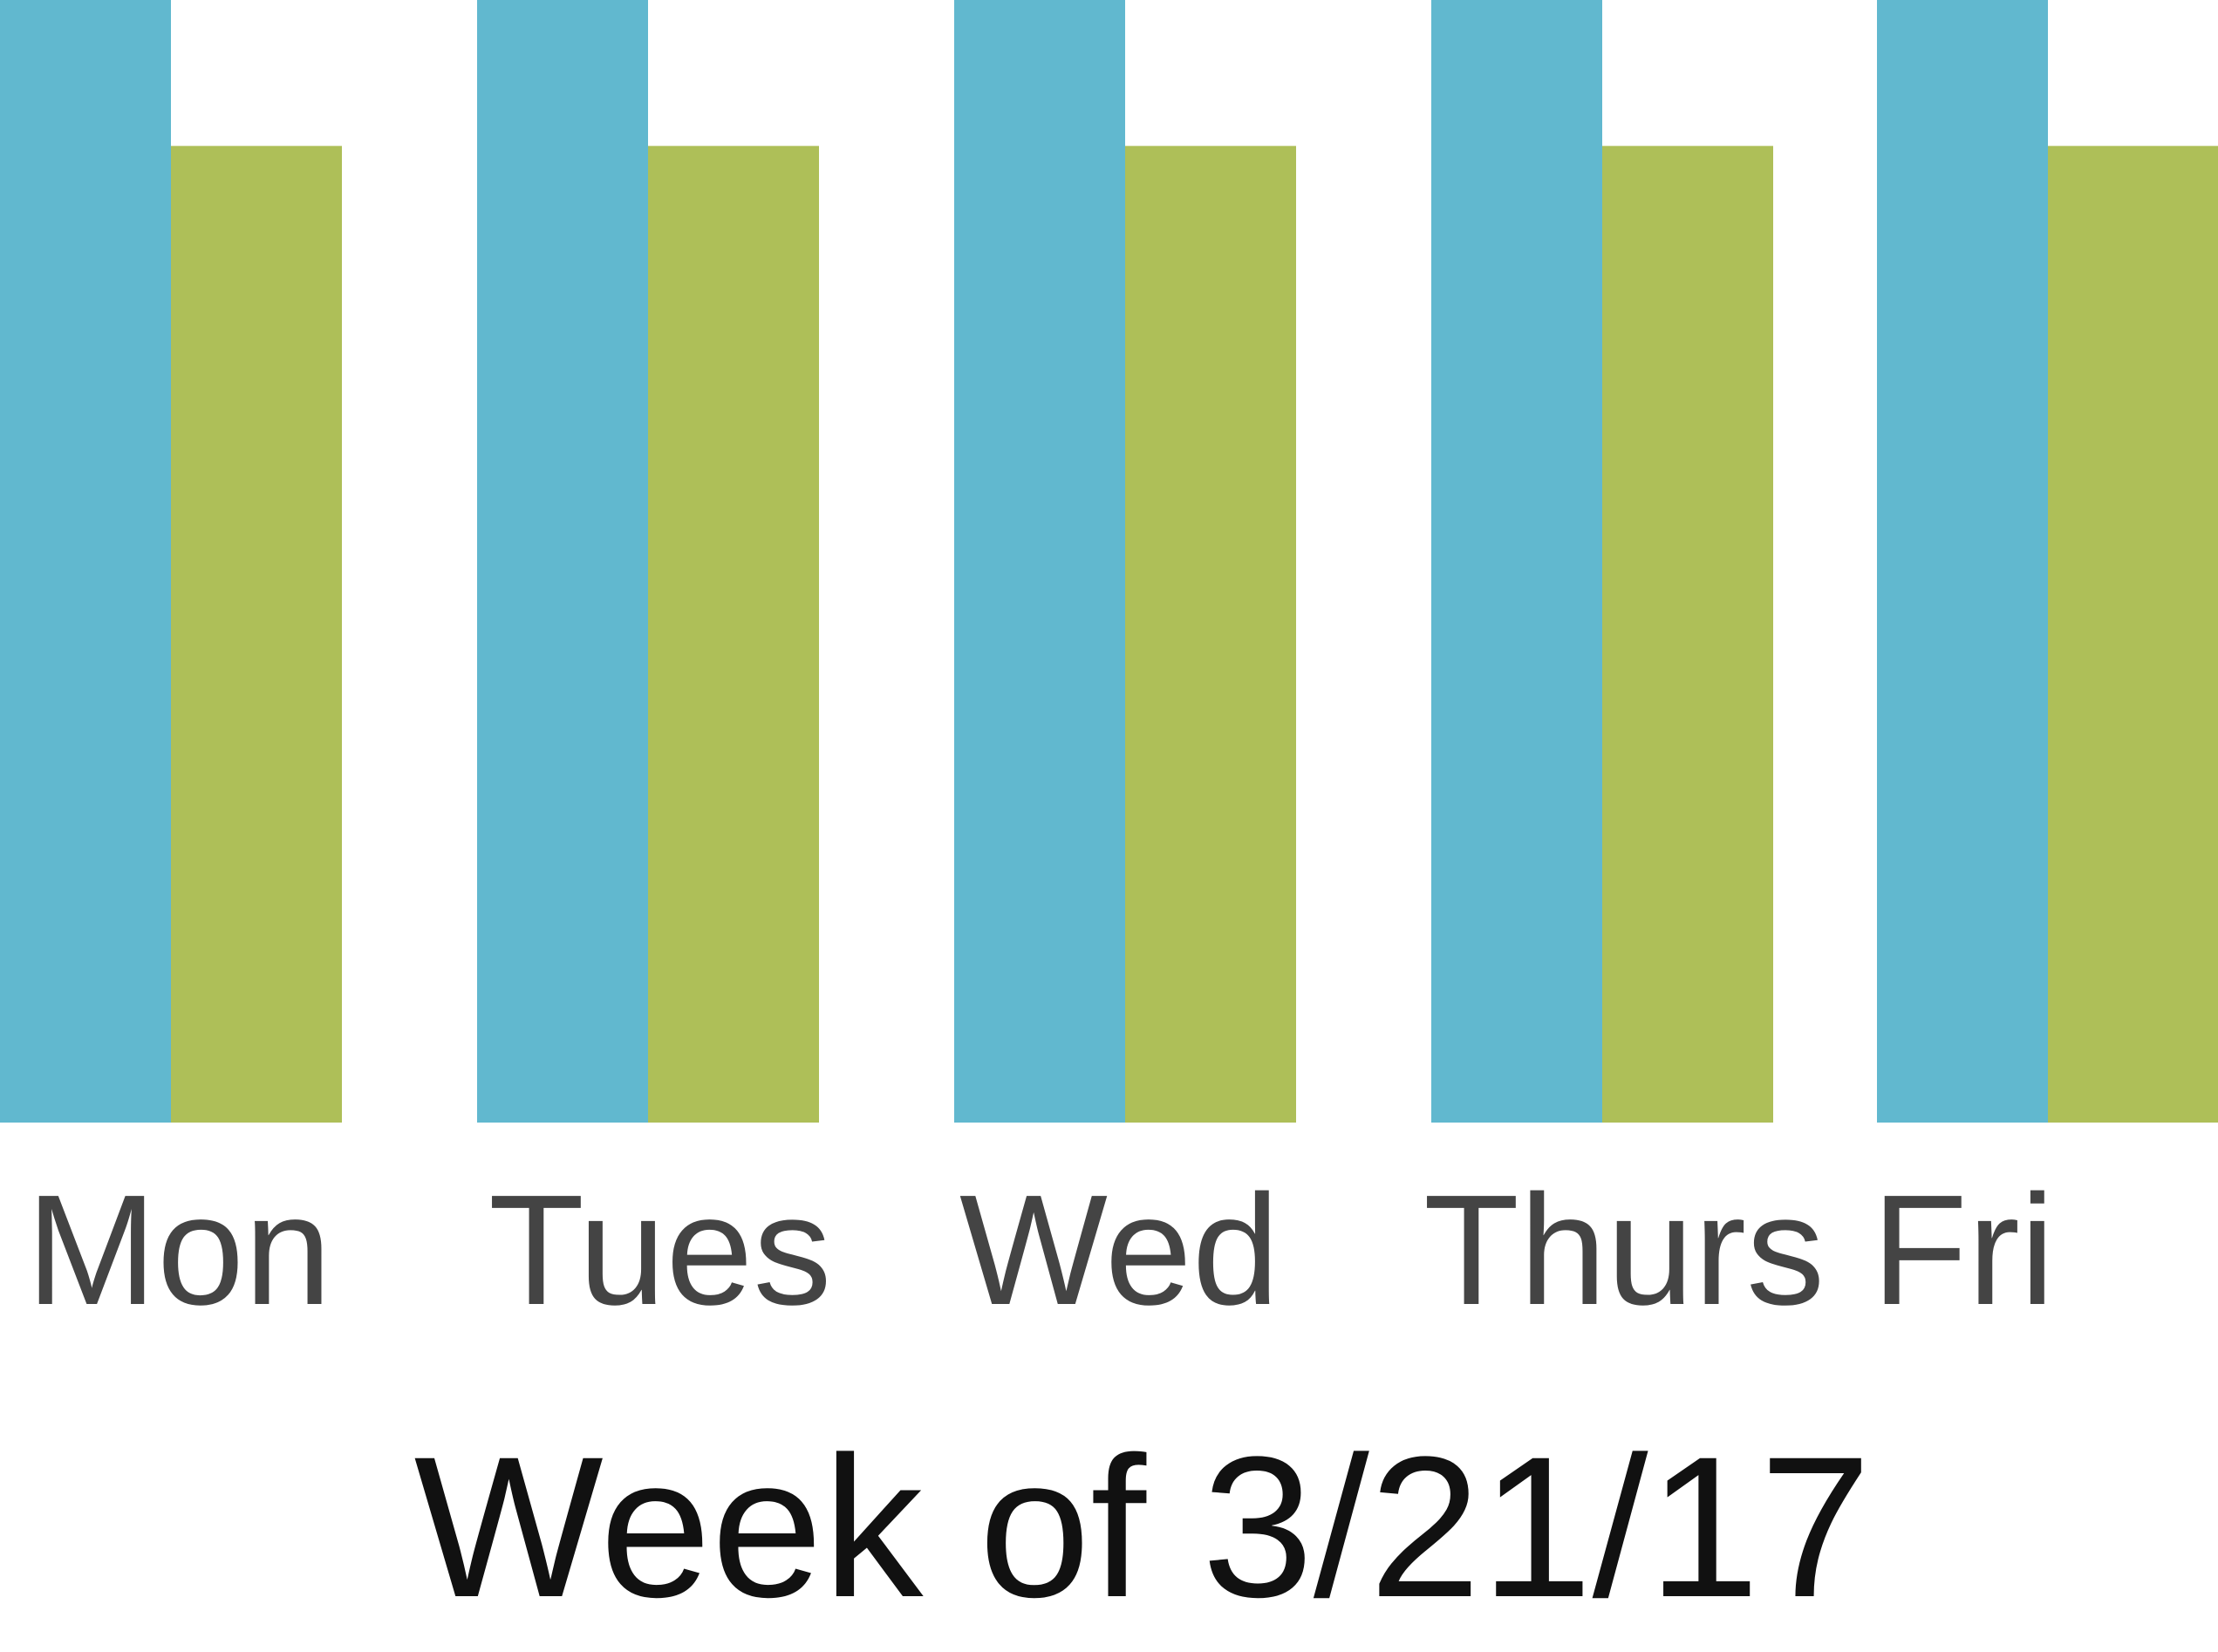  I want to click on category-label-wed: Wed, so click(1119, 1250).